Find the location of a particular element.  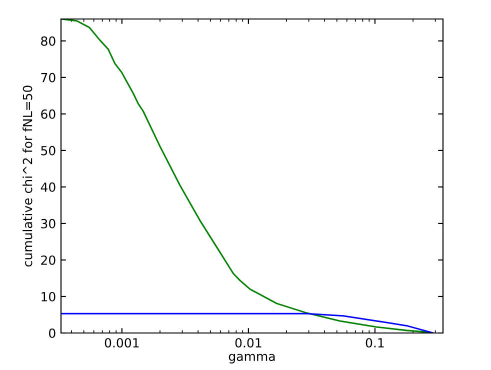

y-tick-label: 30 is located at coordinates (48, 223).